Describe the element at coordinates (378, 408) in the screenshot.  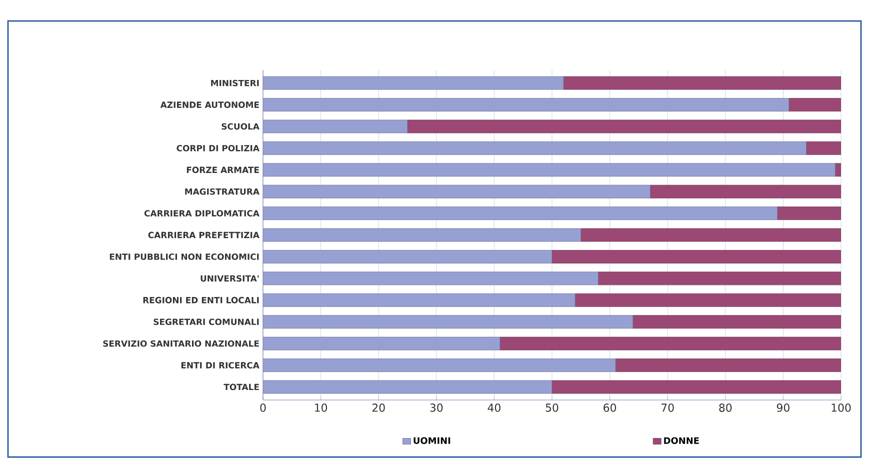
I see `x-tick-label: 20` at that location.